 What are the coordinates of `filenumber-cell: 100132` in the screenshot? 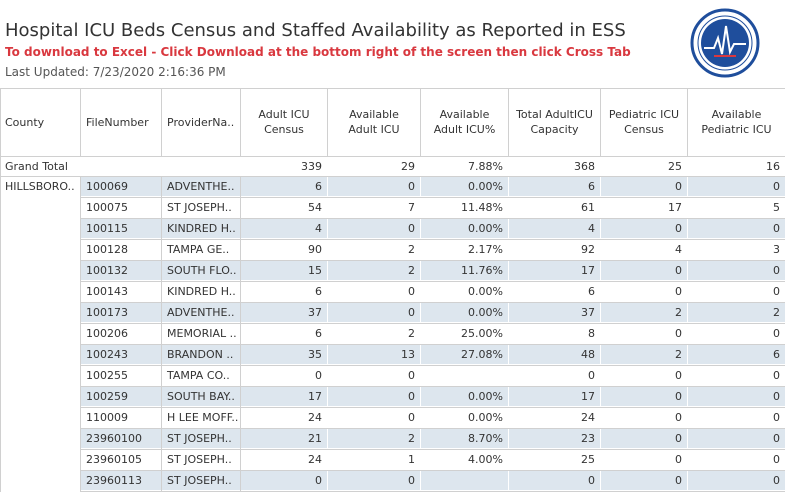 It's located at (121, 270).